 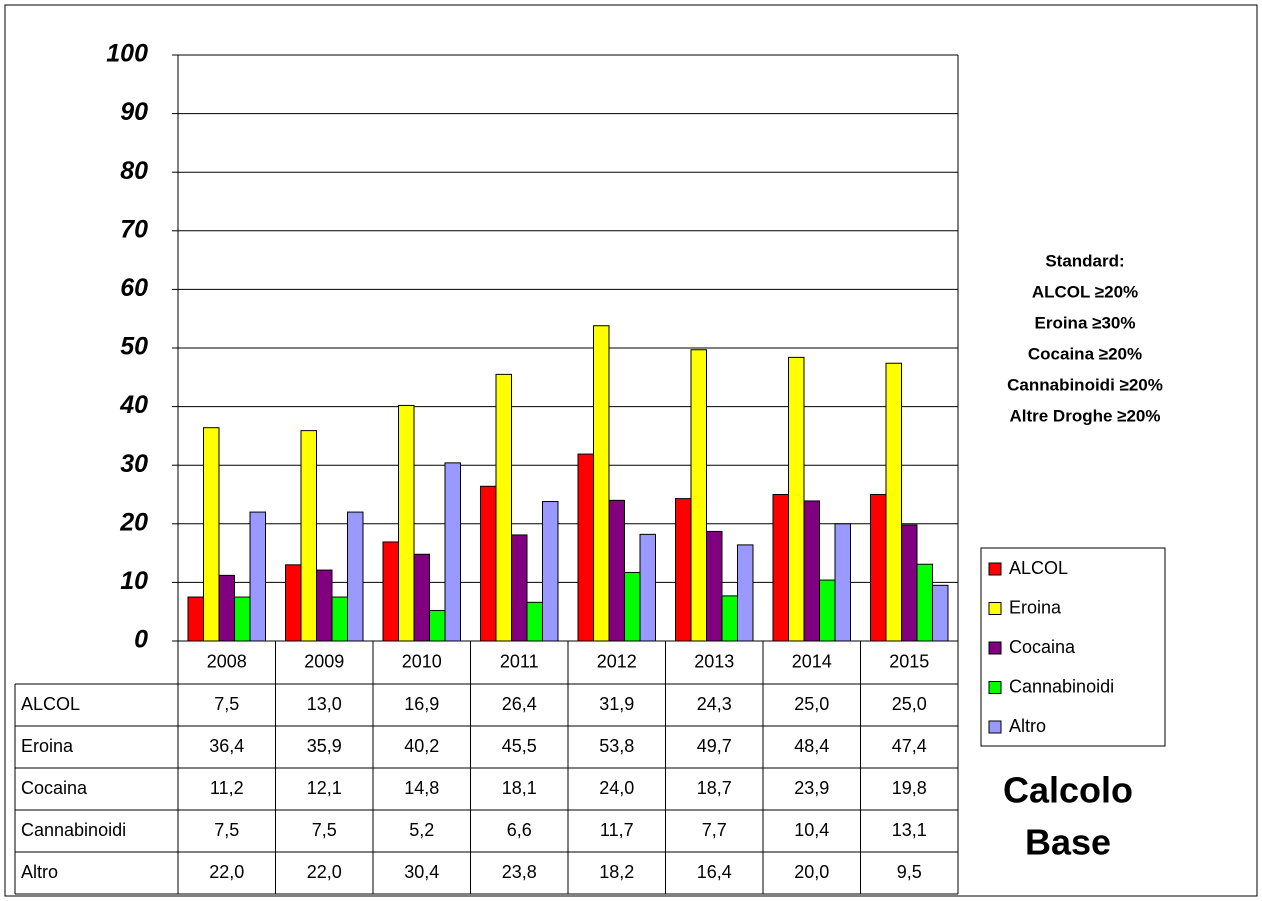 I want to click on legend-label: Cannabinoidi, so click(x=1061, y=686).